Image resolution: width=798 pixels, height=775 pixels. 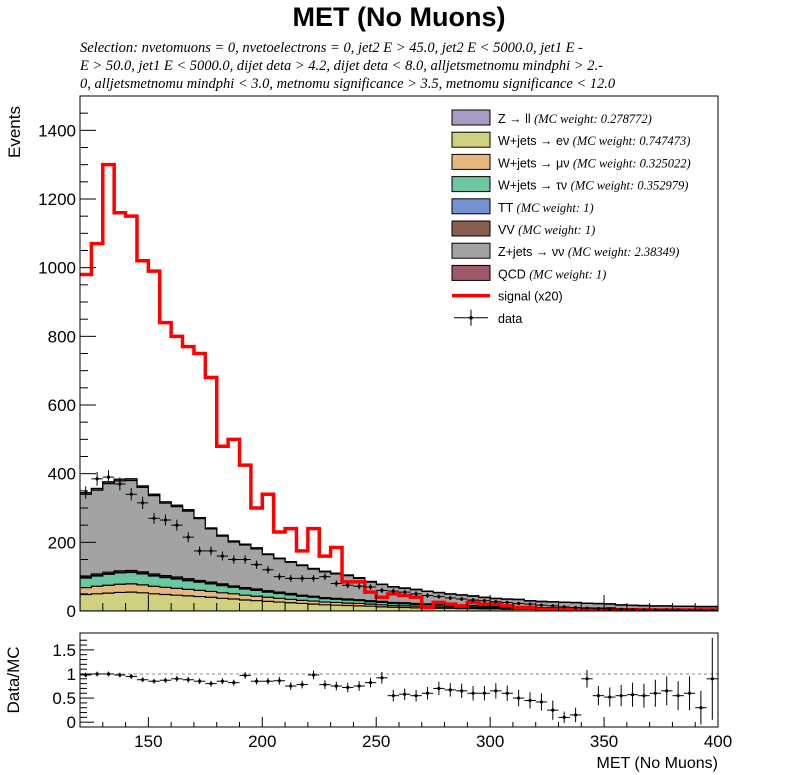 What do you see at coordinates (376, 741) in the screenshot?
I see `x-tick-label: 250` at bounding box center [376, 741].